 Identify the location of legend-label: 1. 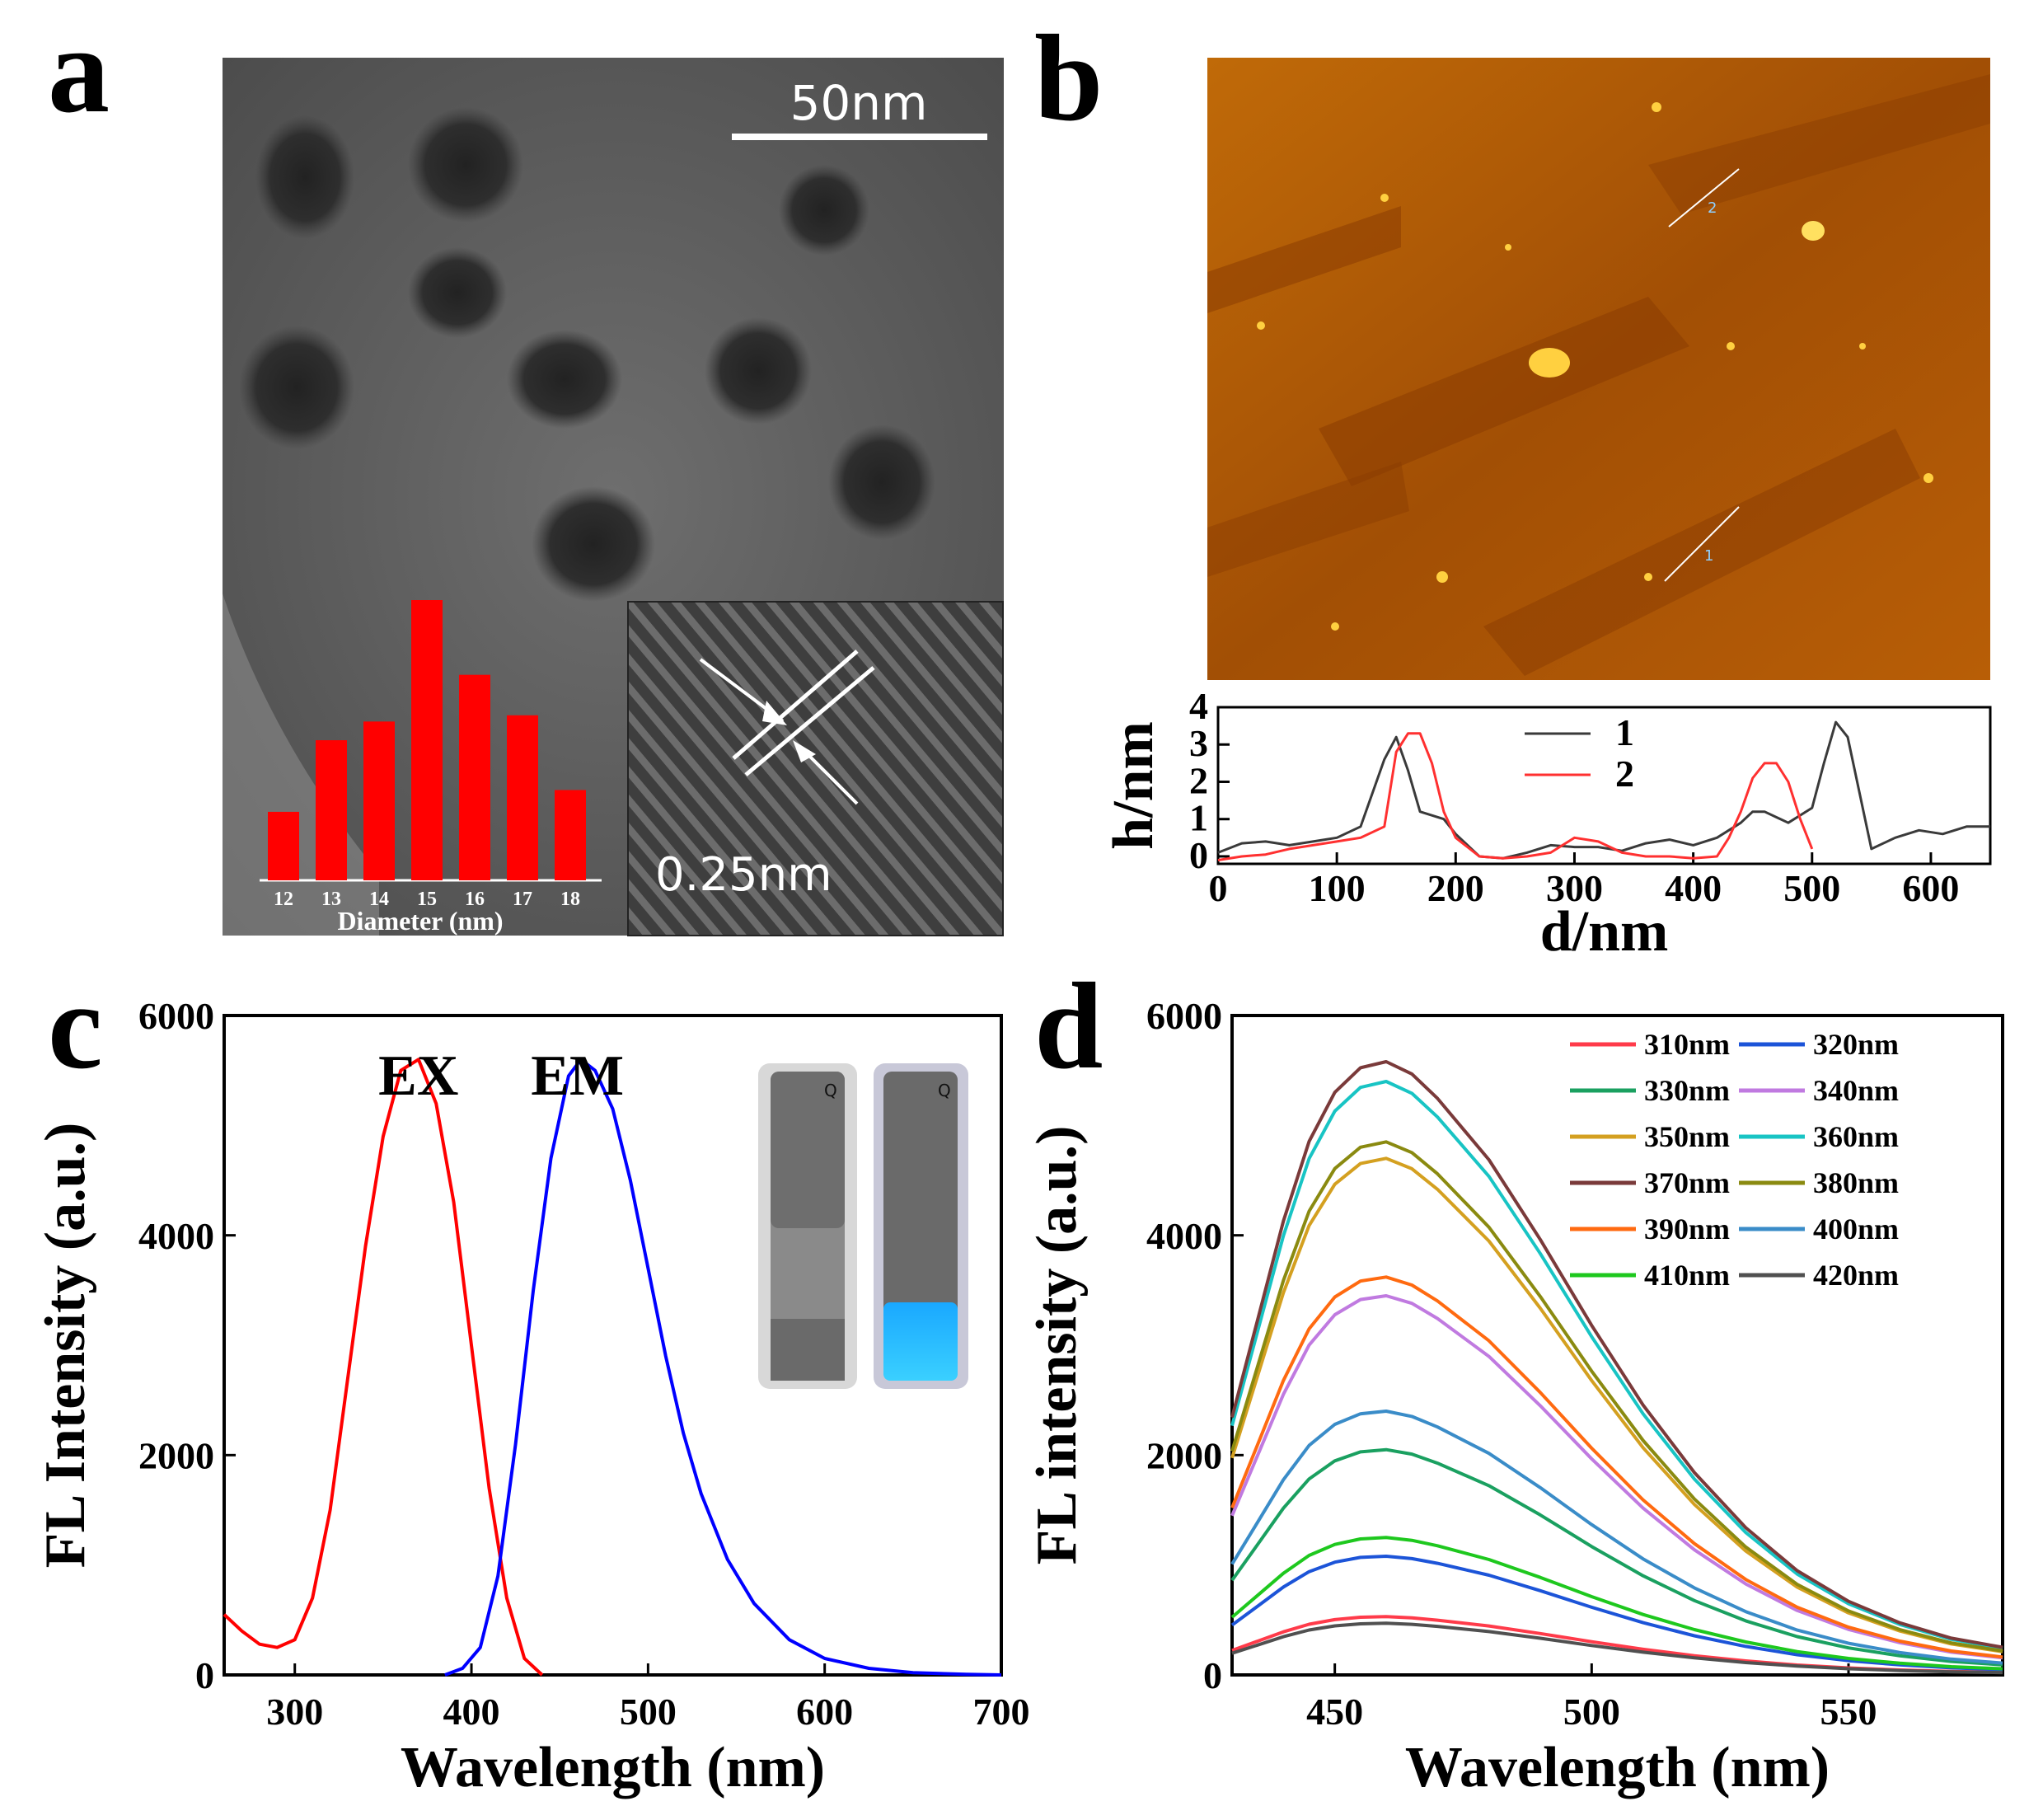
(1624, 732).